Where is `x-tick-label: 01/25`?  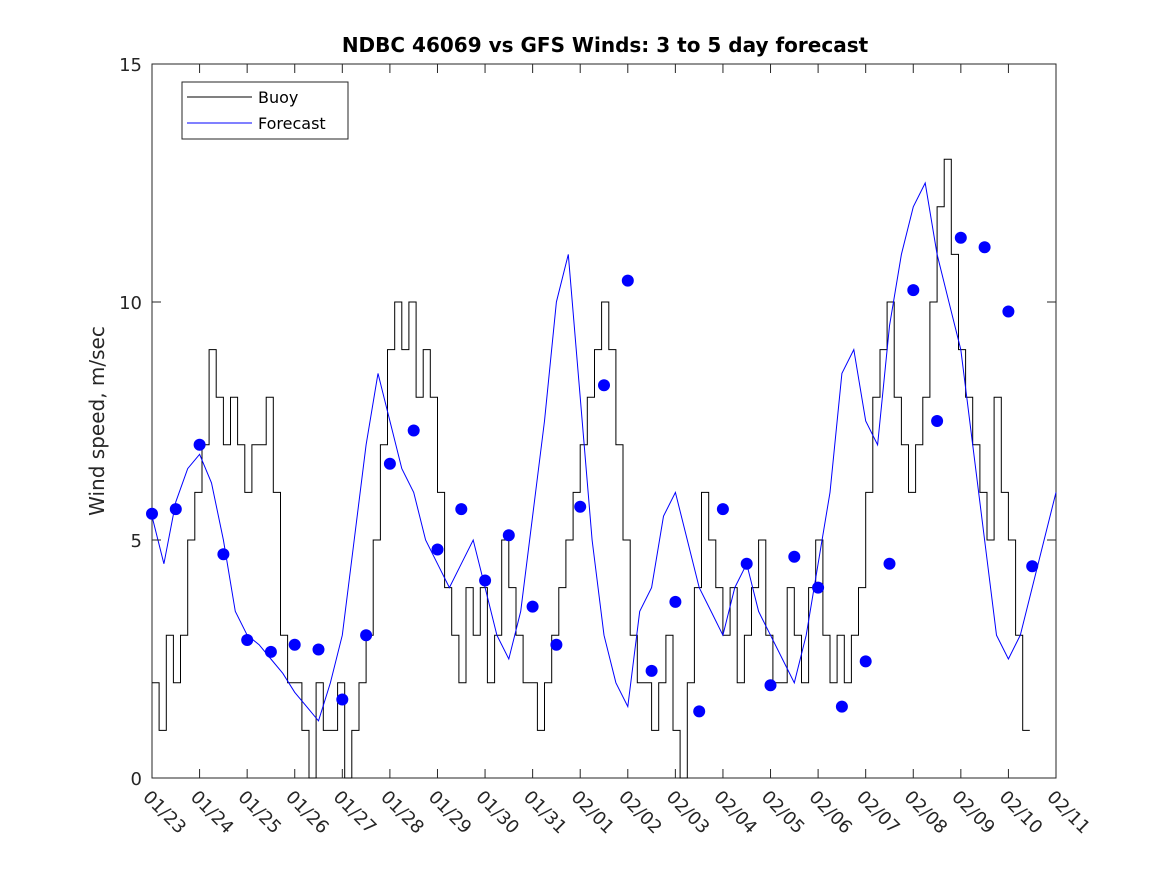
x-tick-label: 01/25 is located at coordinates (260, 813).